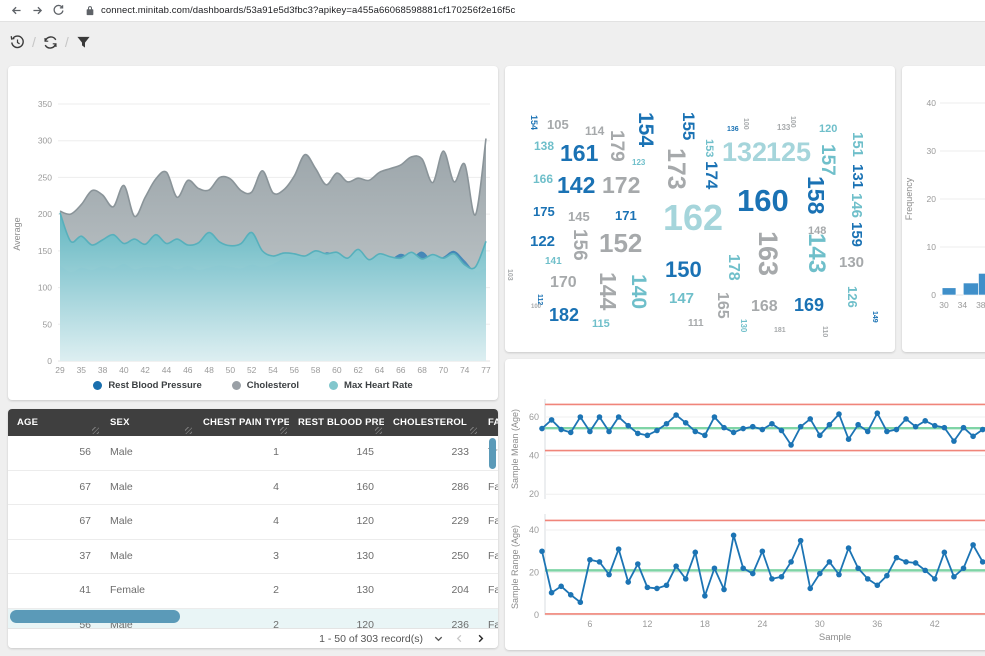 Image resolution: width=985 pixels, height=656 pixels. I want to click on histogram-svg: 0 10 20 30 40 30 34 38 Frequency, so click(944, 204).